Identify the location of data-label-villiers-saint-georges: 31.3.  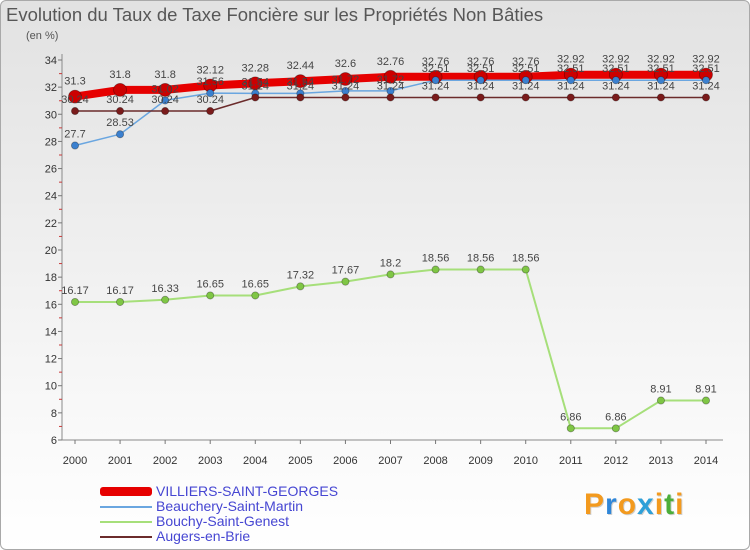
(74, 82).